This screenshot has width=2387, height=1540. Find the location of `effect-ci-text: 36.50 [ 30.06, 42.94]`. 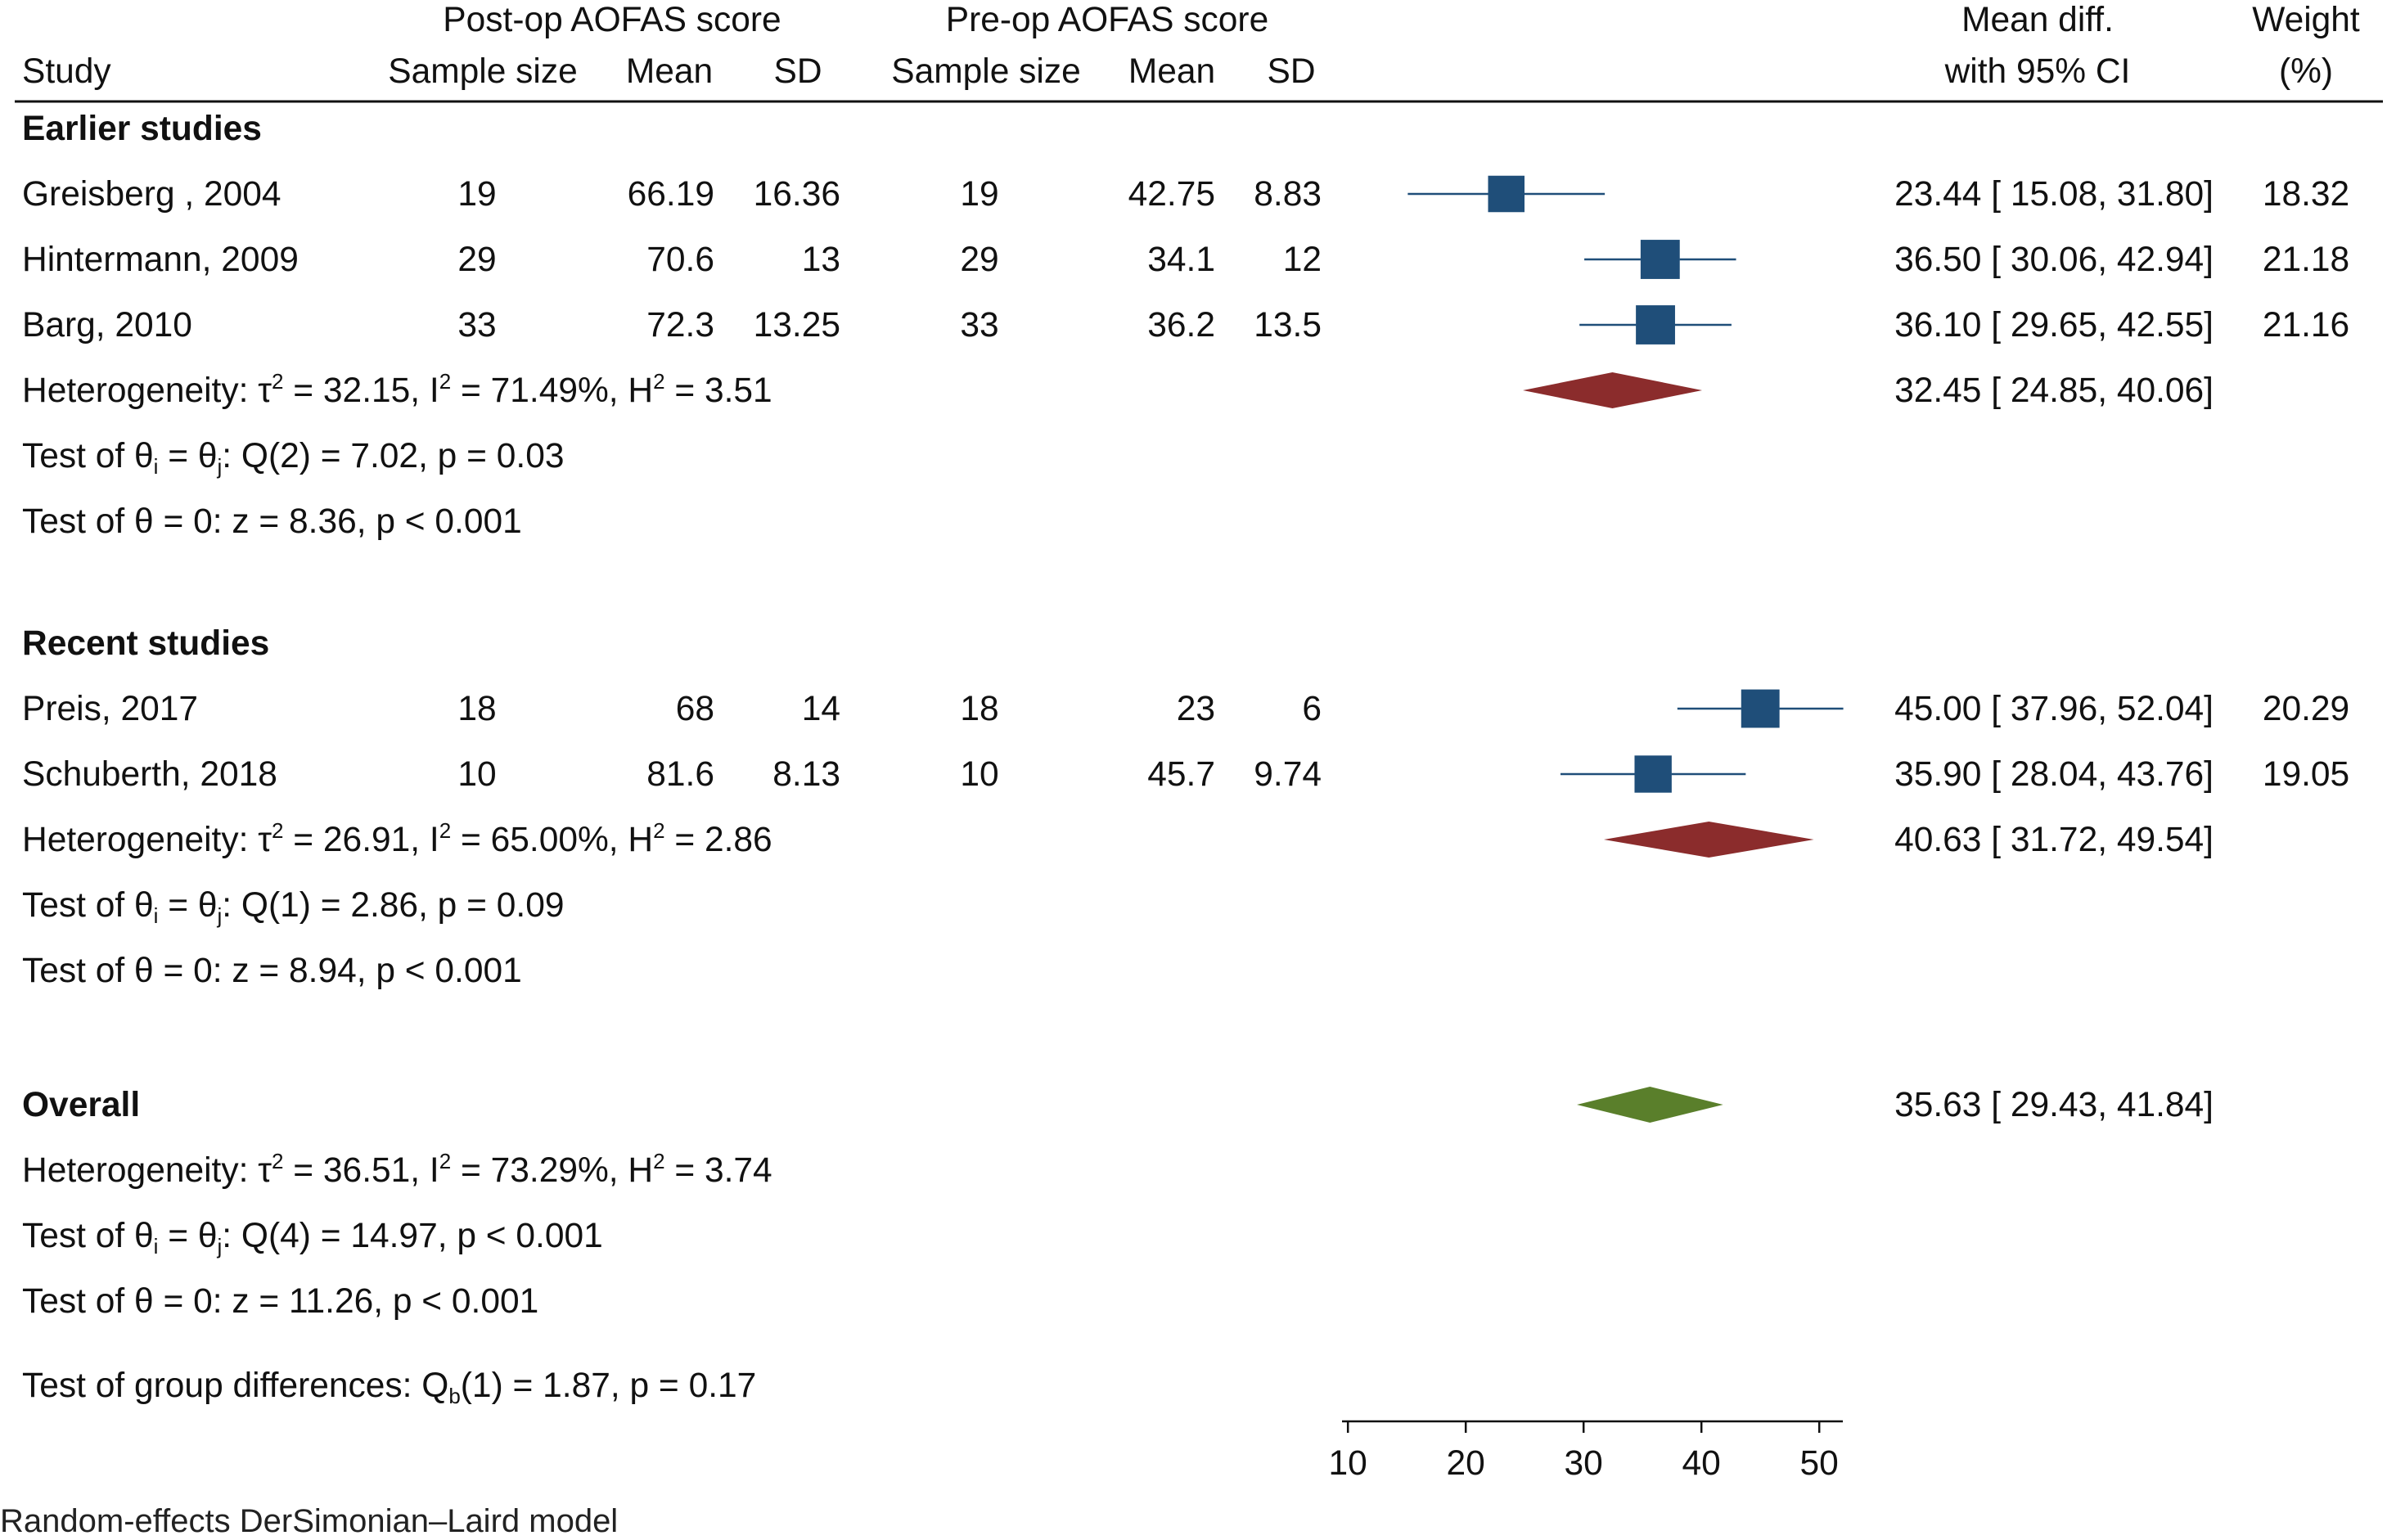

effect-ci-text: 36.50 [ 30.06, 42.94] is located at coordinates (2054, 260).